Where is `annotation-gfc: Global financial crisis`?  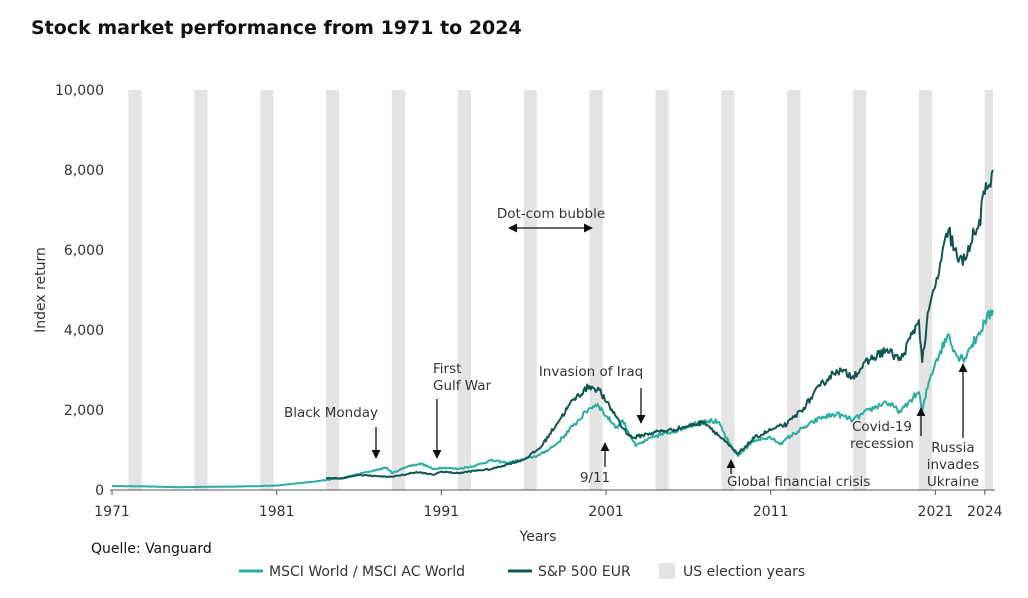 annotation-gfc: Global financial crisis is located at coordinates (798, 474).